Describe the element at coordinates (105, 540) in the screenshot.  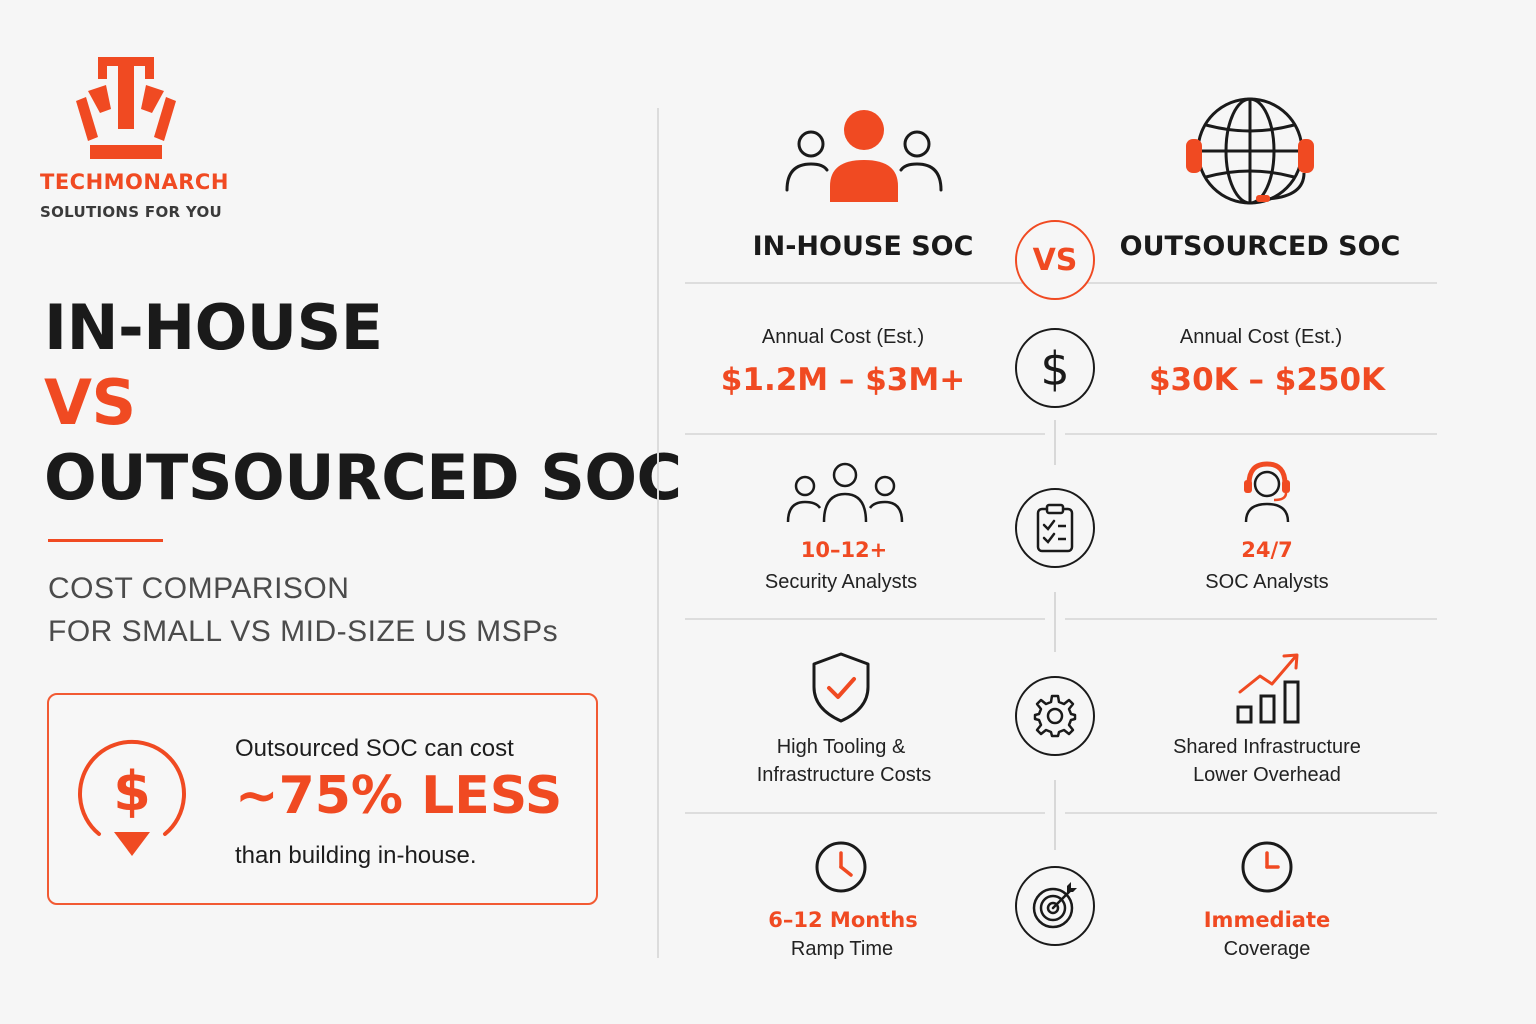
I see `title-underline` at that location.